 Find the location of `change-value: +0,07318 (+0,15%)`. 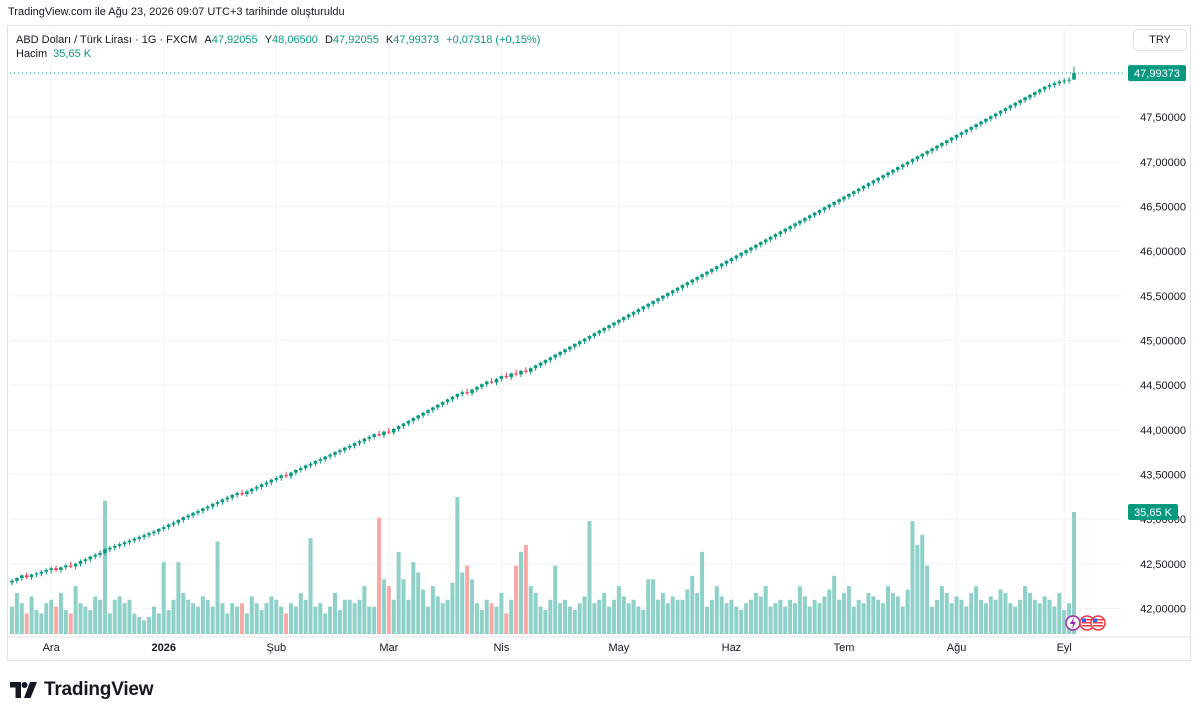

change-value: +0,07318 (+0,15%) is located at coordinates (493, 40).